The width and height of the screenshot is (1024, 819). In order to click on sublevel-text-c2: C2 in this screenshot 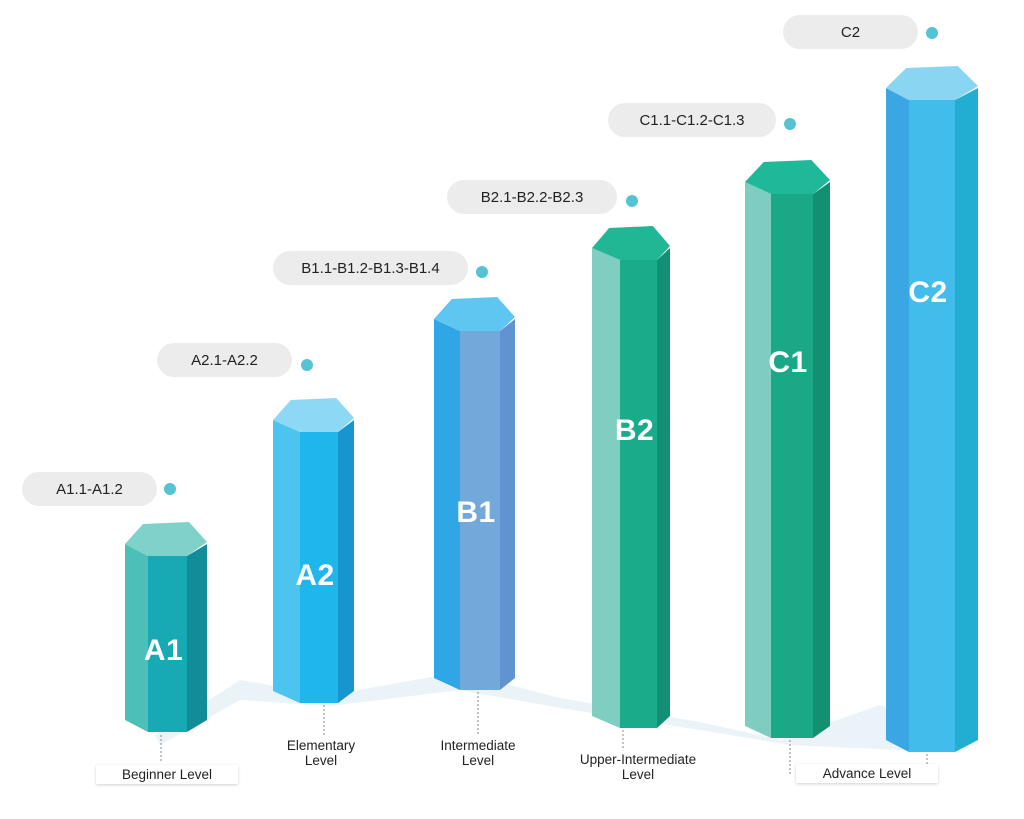, I will do `click(850, 32)`.